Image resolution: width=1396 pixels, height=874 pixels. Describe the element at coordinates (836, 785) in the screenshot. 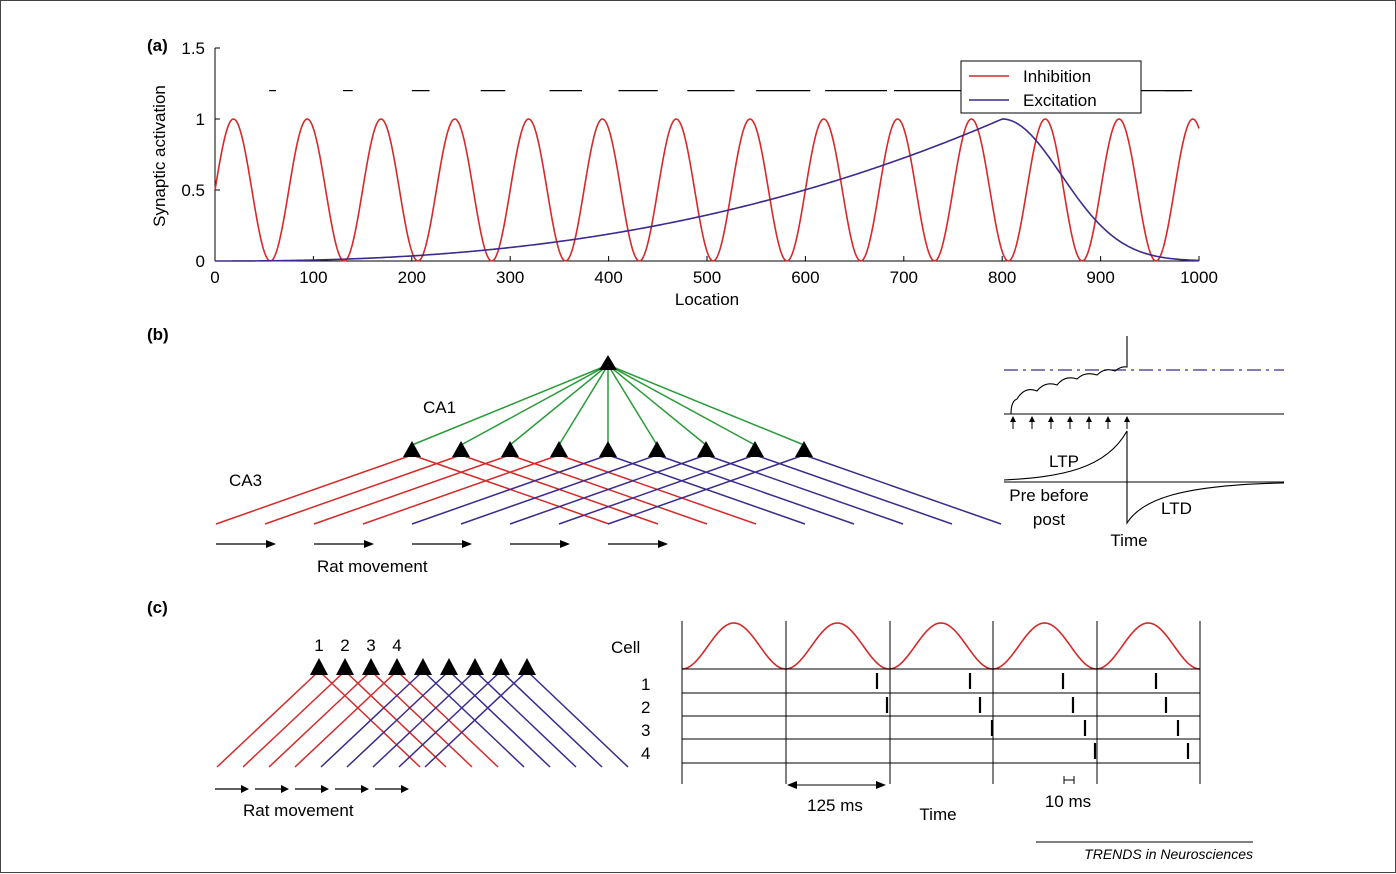

I see `interval-scale` at that location.